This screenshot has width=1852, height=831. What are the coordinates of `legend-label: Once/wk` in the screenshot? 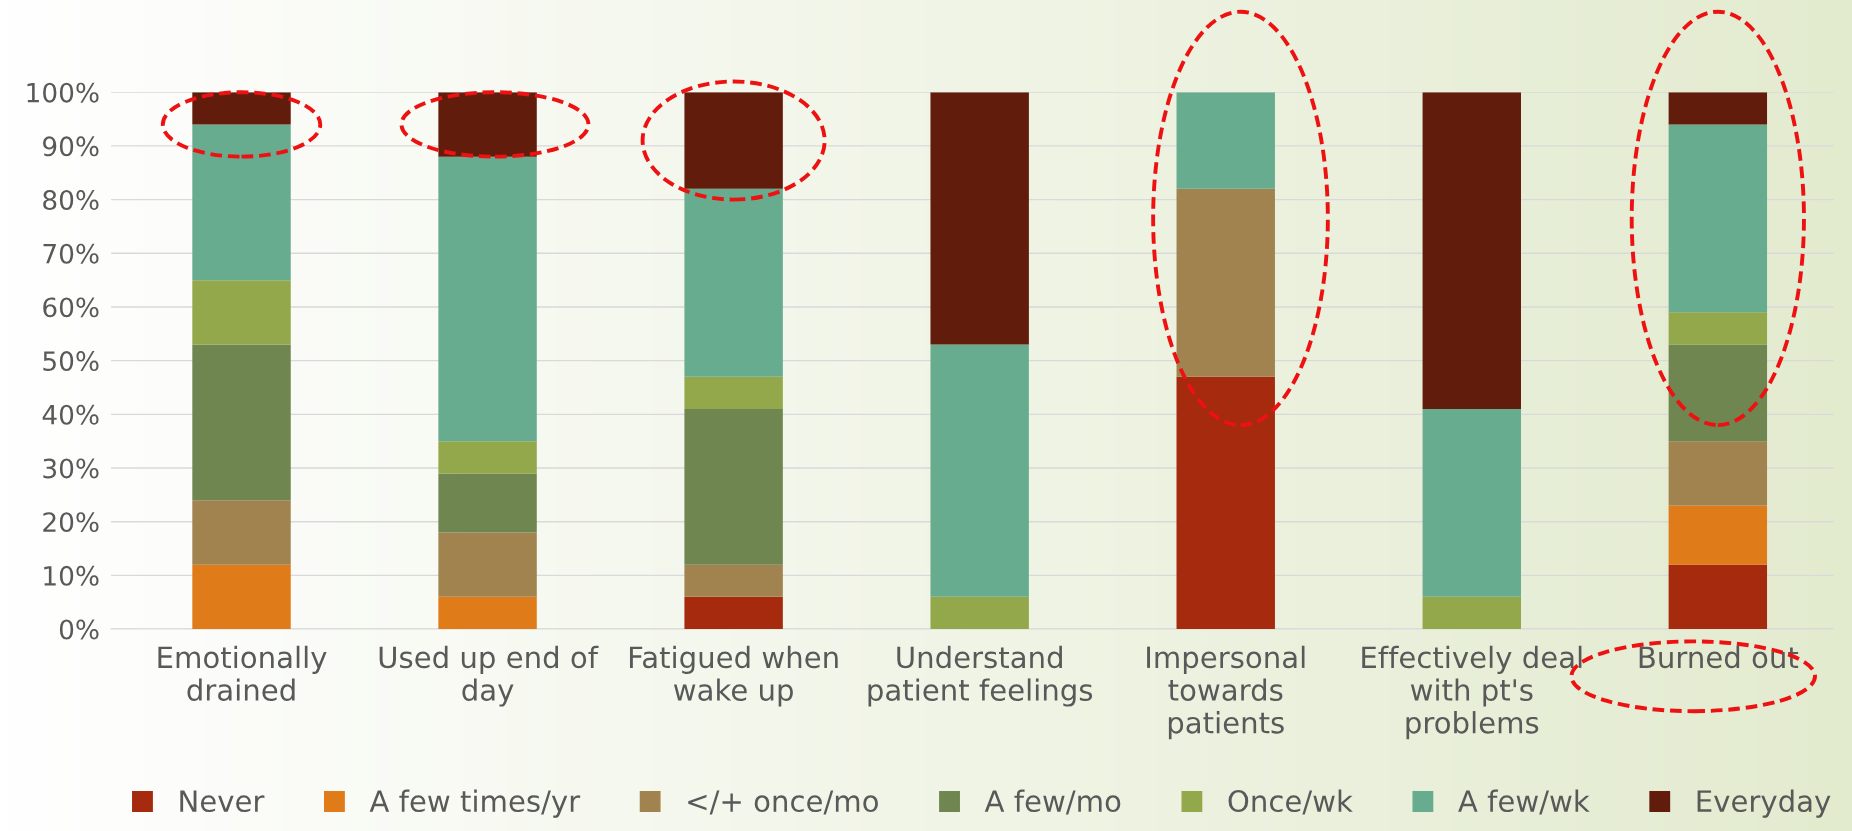 It's located at (1290, 802).